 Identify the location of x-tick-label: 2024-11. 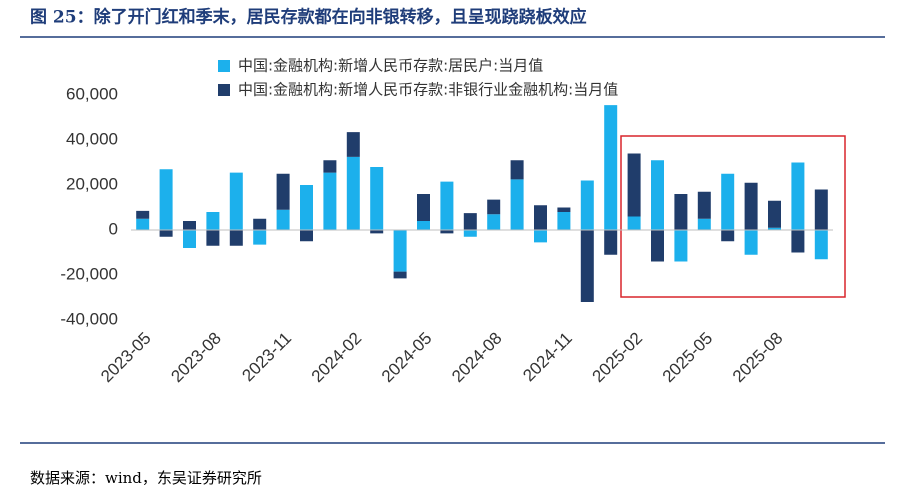
(547, 357).